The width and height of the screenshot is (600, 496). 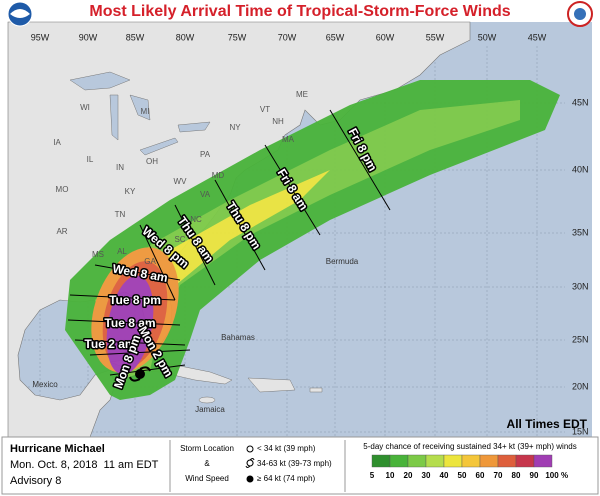 I want to click on state-label: NY, so click(x=235, y=127).